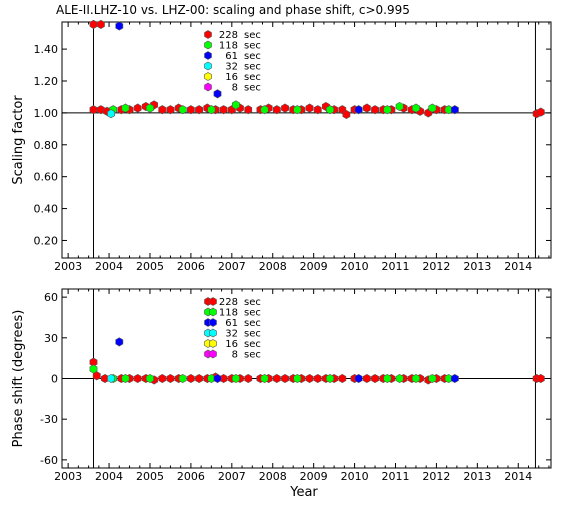 This screenshot has height=505, width=561. Describe the element at coordinates (231, 323) in the screenshot. I see `legend-label: 61` at that location.